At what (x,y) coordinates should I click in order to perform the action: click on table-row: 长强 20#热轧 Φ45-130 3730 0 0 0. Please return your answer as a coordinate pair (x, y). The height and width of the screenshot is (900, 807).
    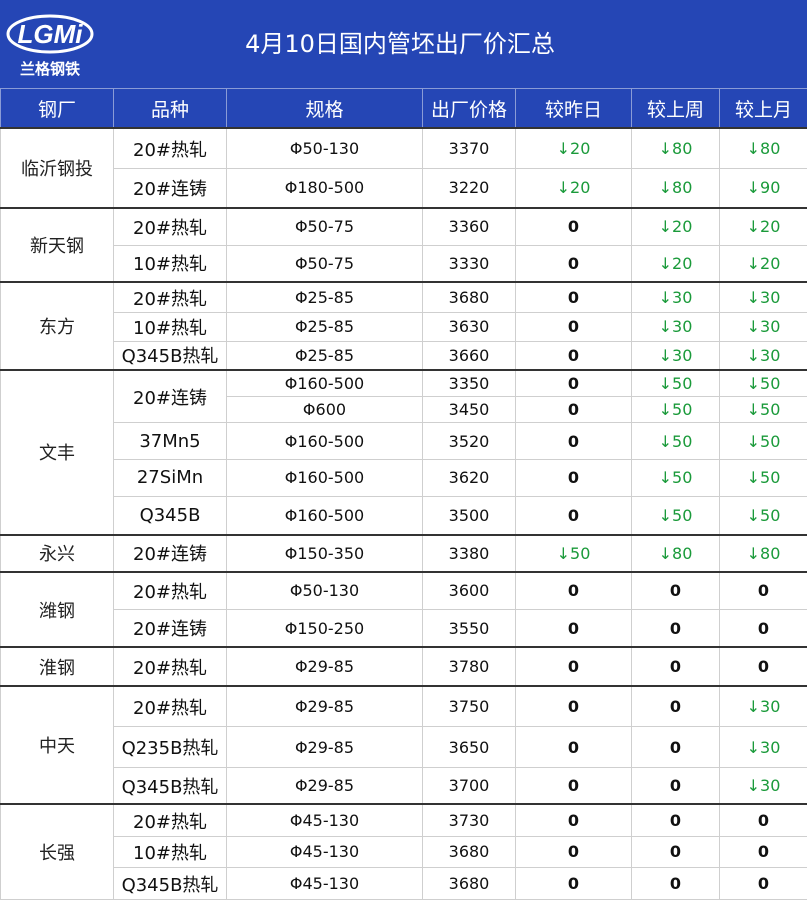
    Looking at the image, I should click on (403, 851).